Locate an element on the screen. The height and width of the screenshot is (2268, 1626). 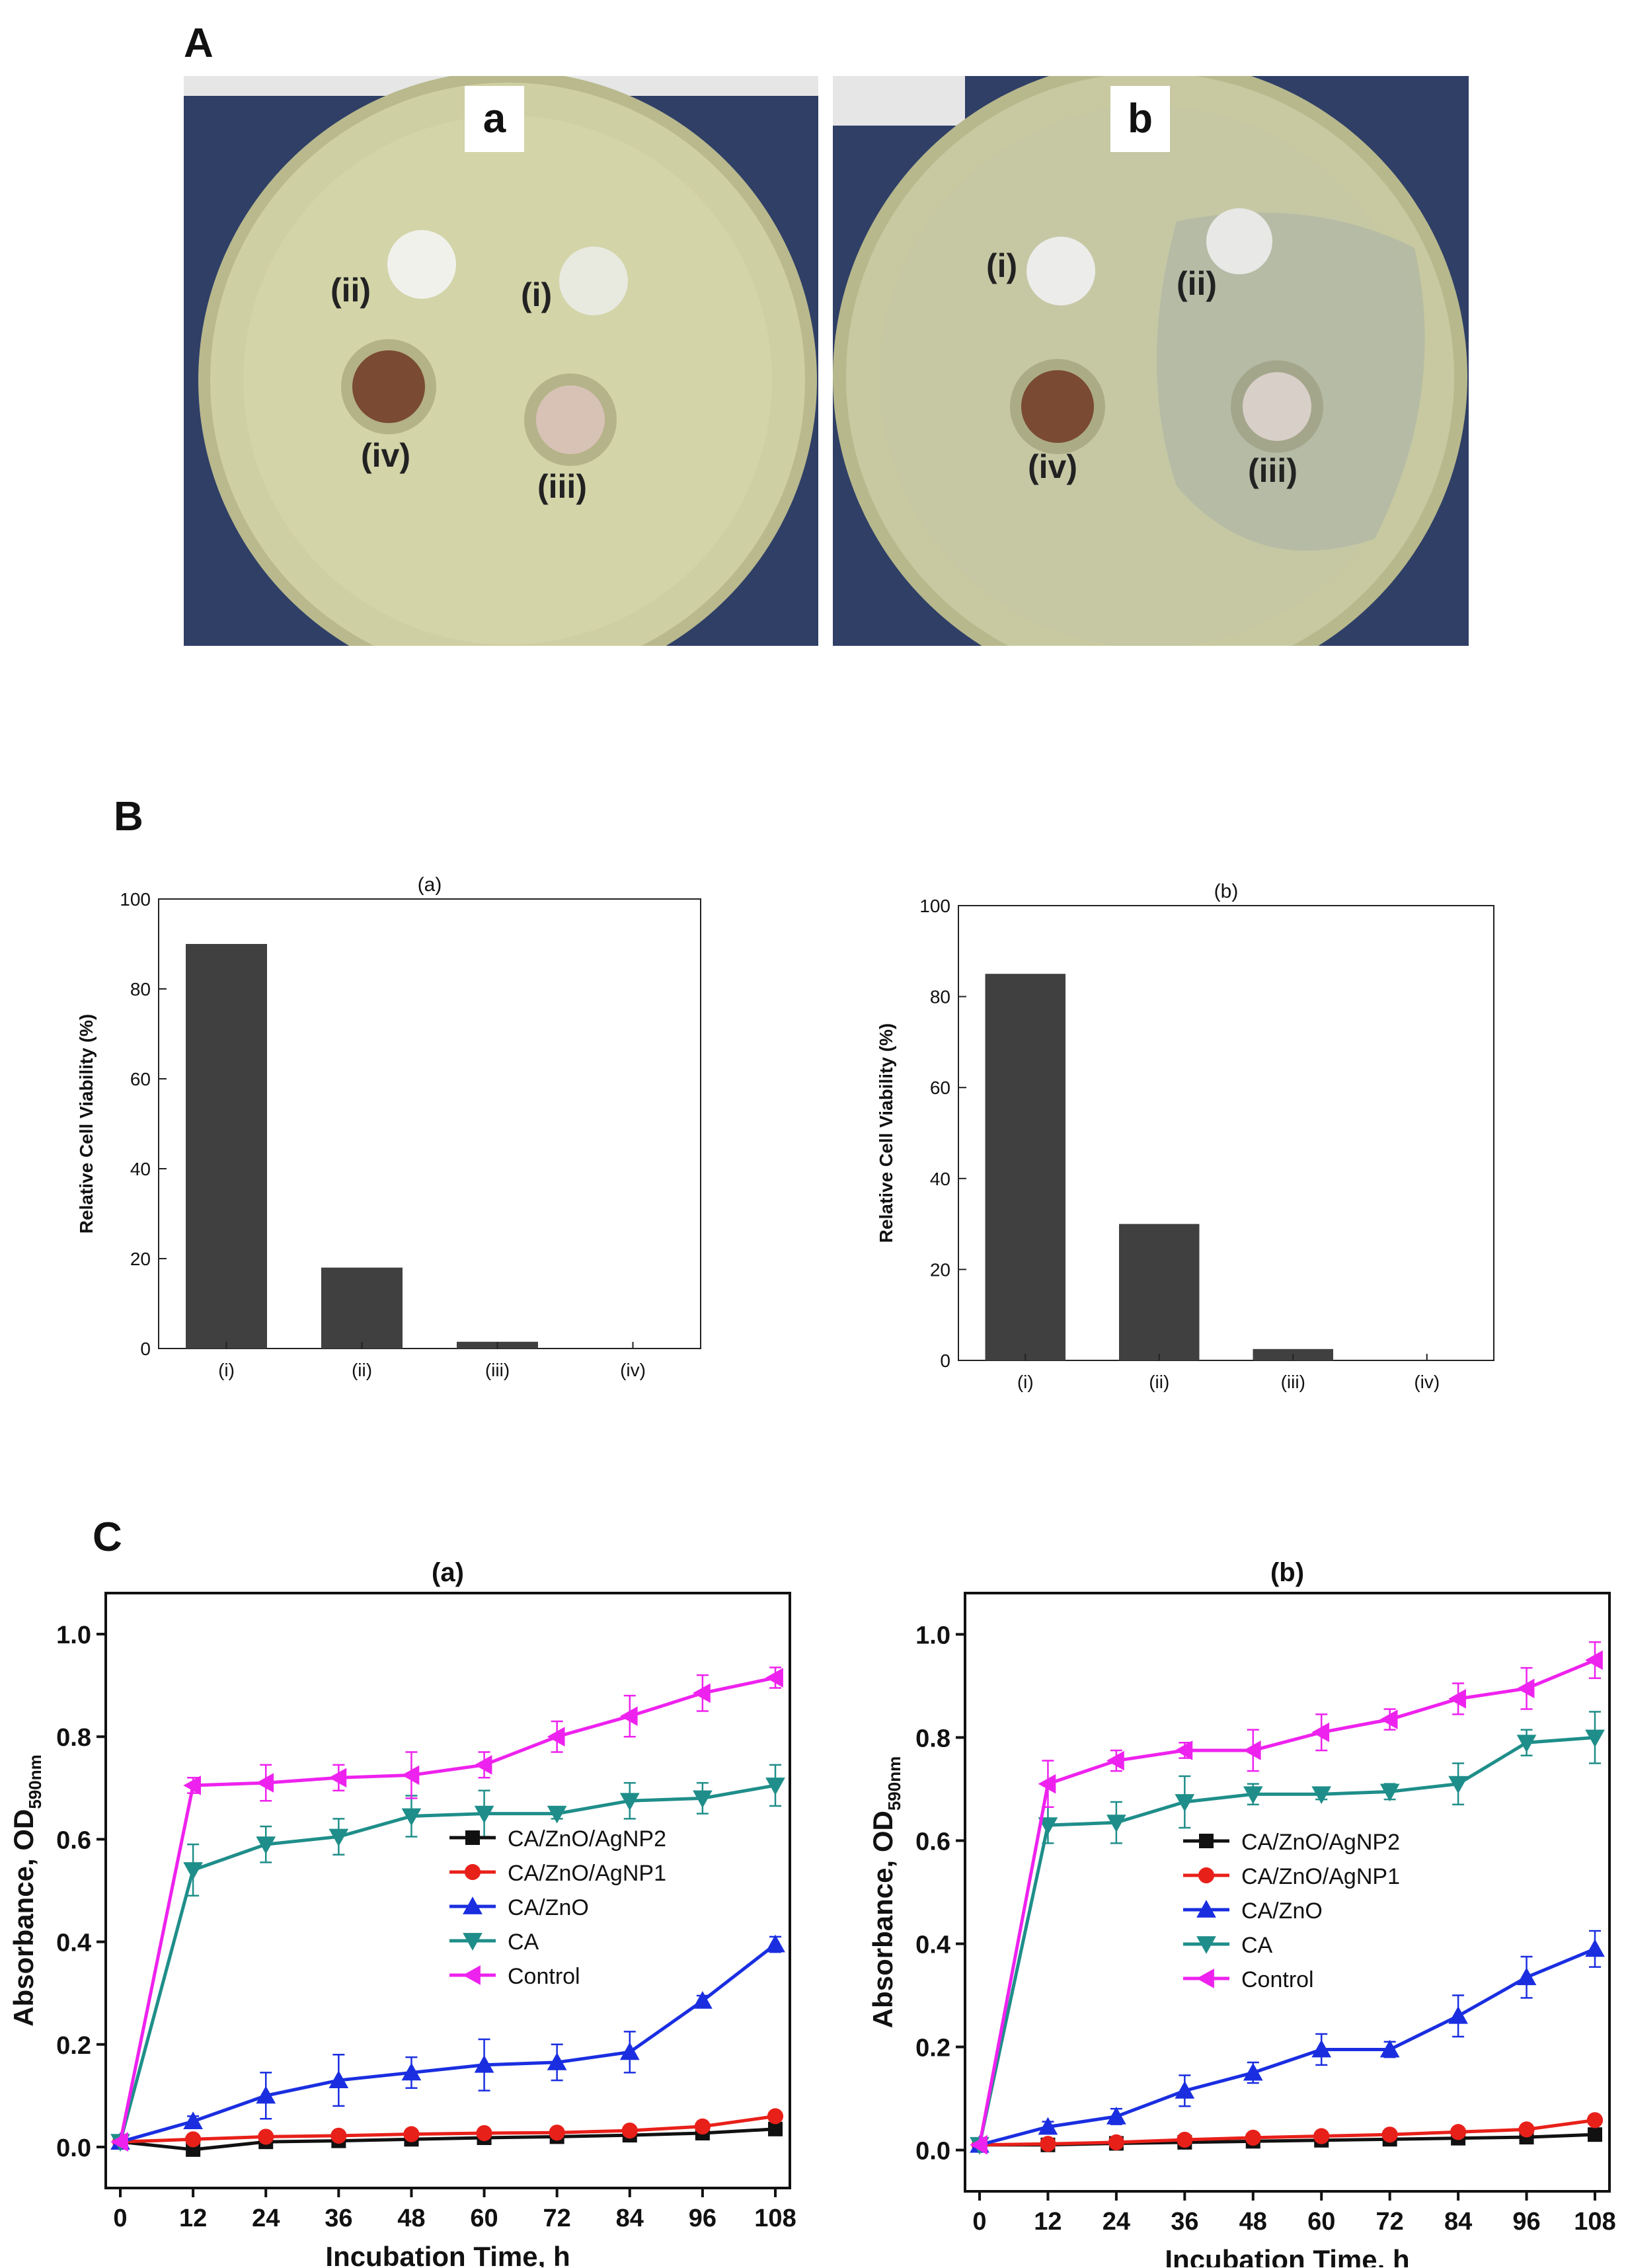
petri-dish-illustration is located at coordinates (501, 361).